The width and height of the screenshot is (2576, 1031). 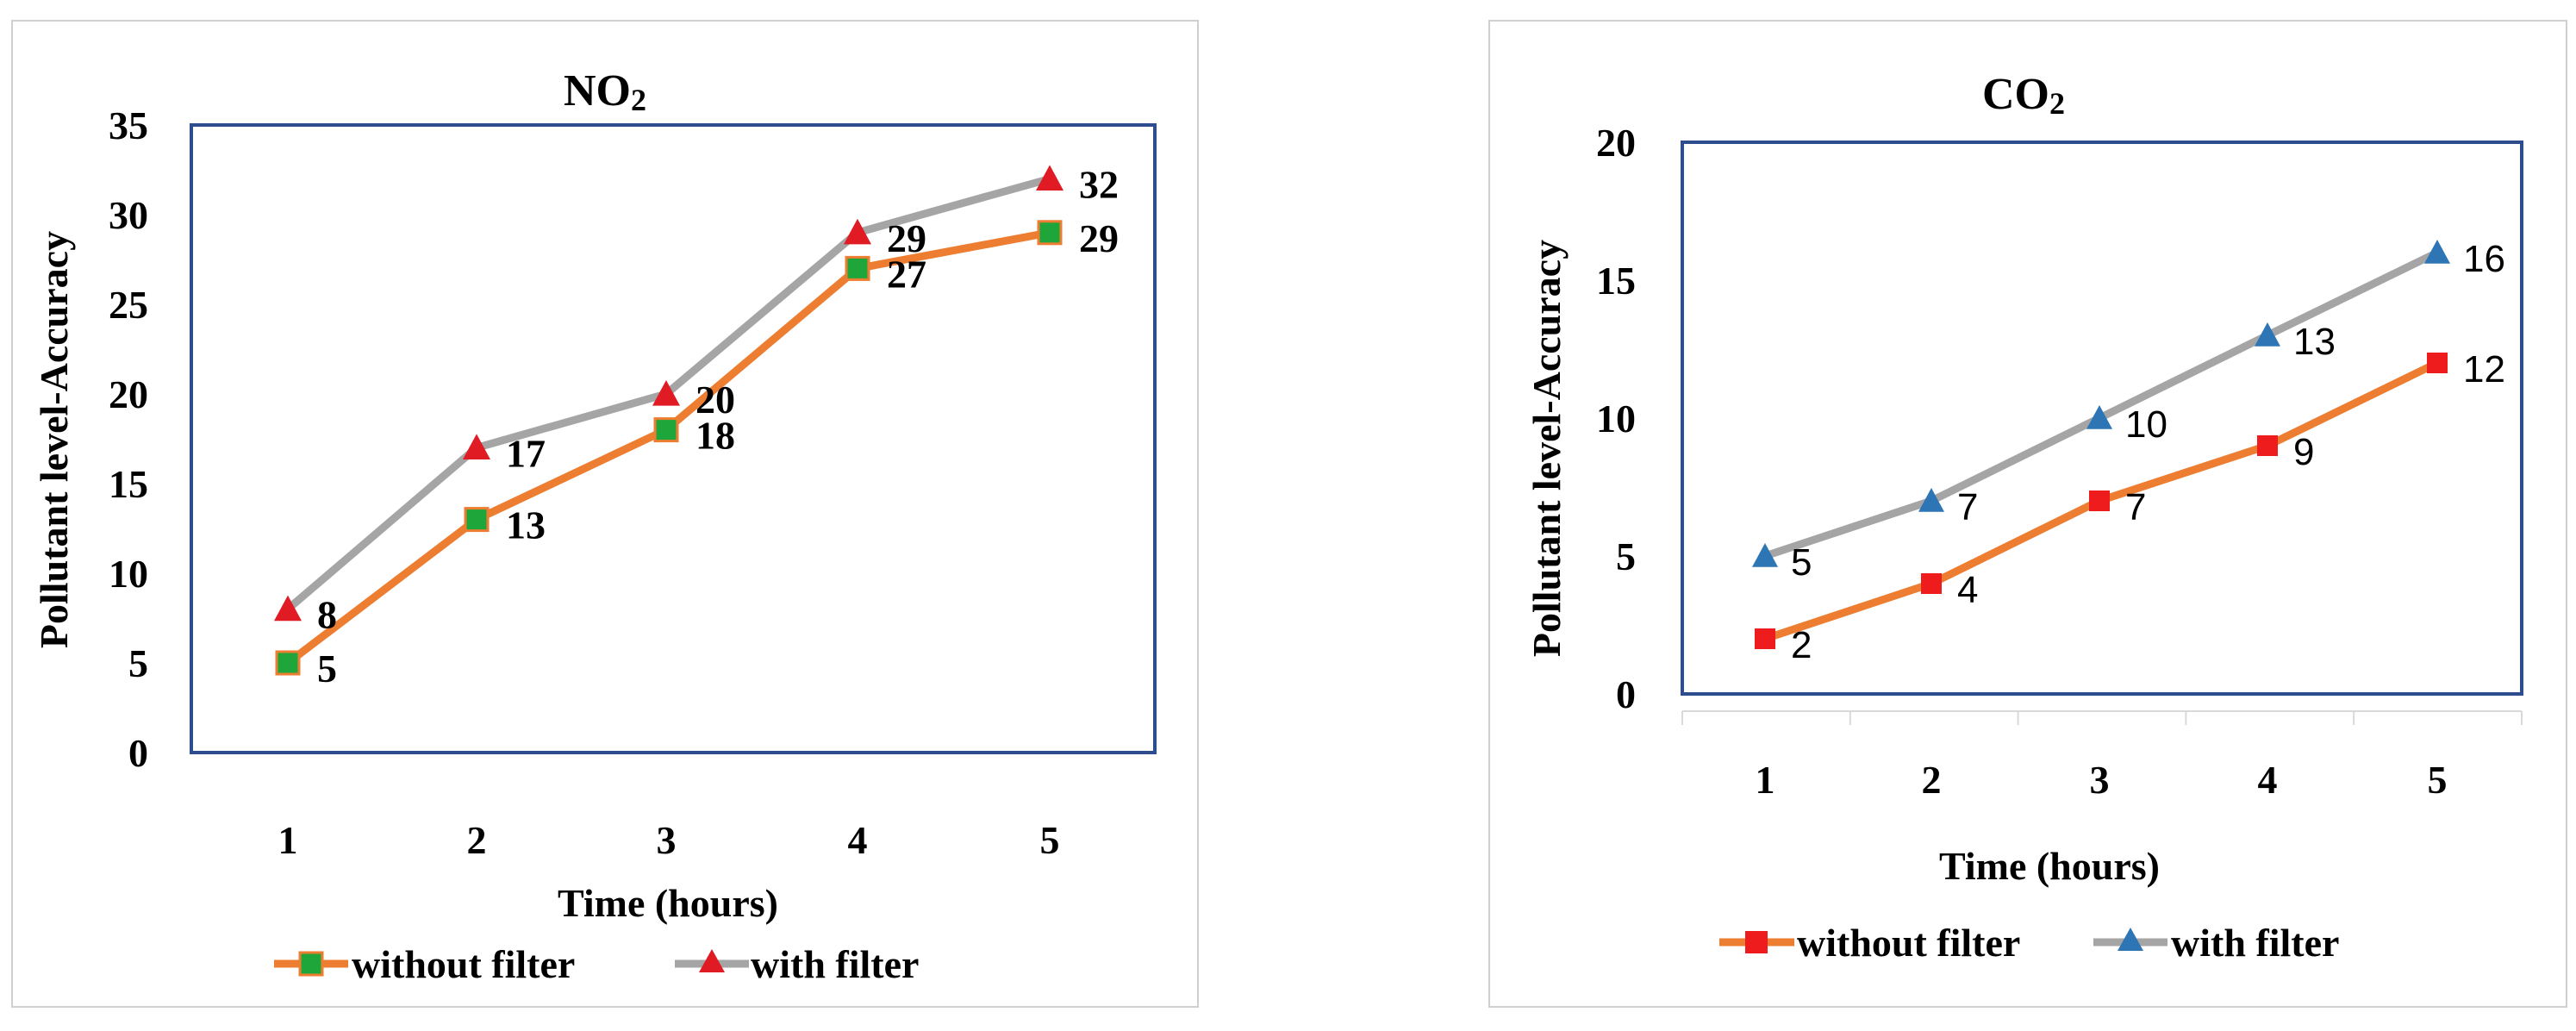 I want to click on no2-data-label-without-filter: 18, so click(x=715, y=436).